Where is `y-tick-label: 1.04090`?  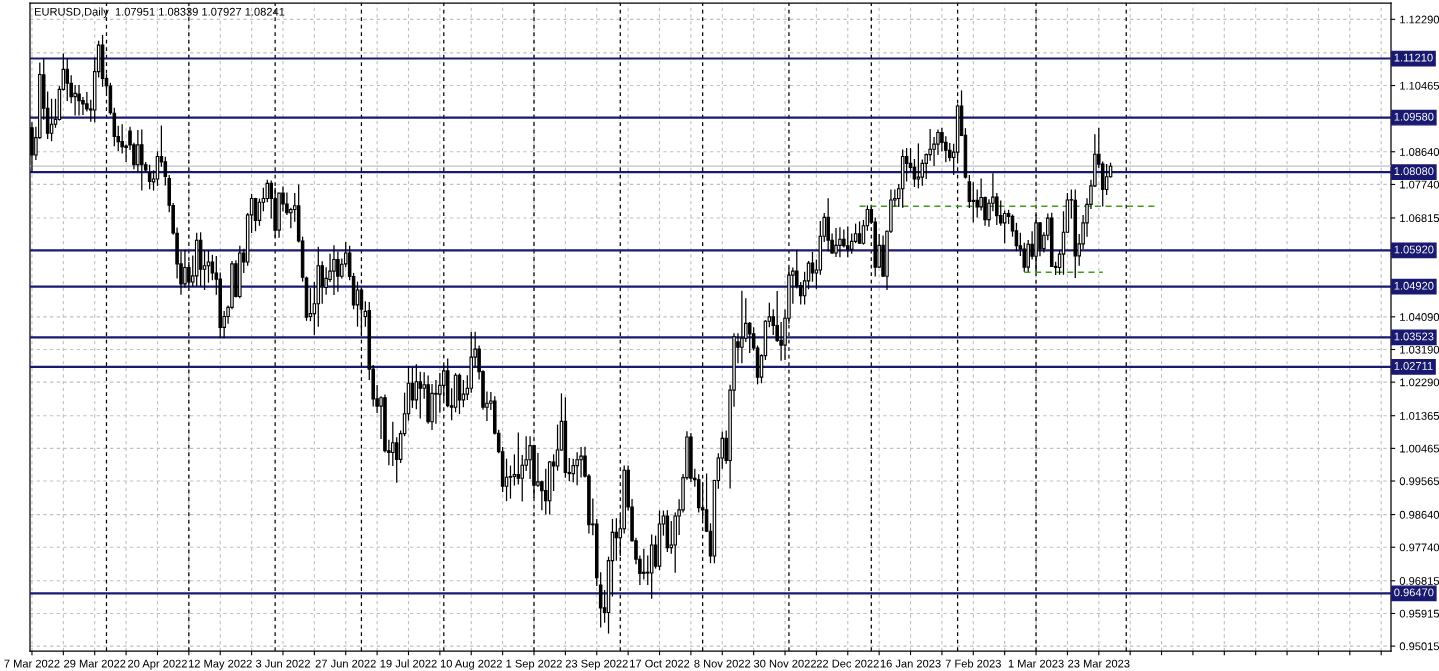
y-tick-label: 1.04090 is located at coordinates (1419, 317).